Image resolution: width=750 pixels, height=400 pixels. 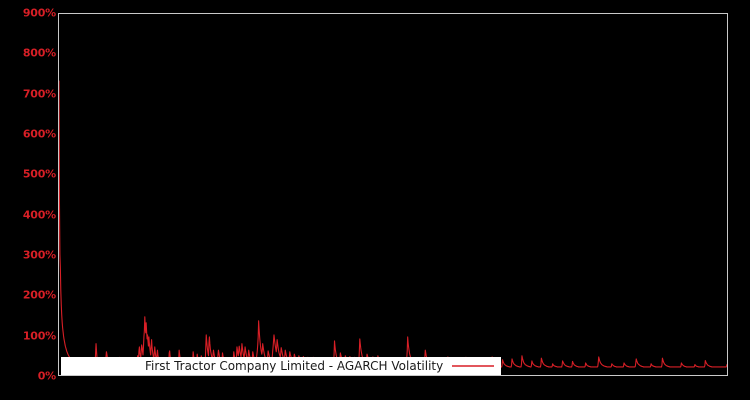 I want to click on y-tick-700: 700%, so click(x=39, y=94).